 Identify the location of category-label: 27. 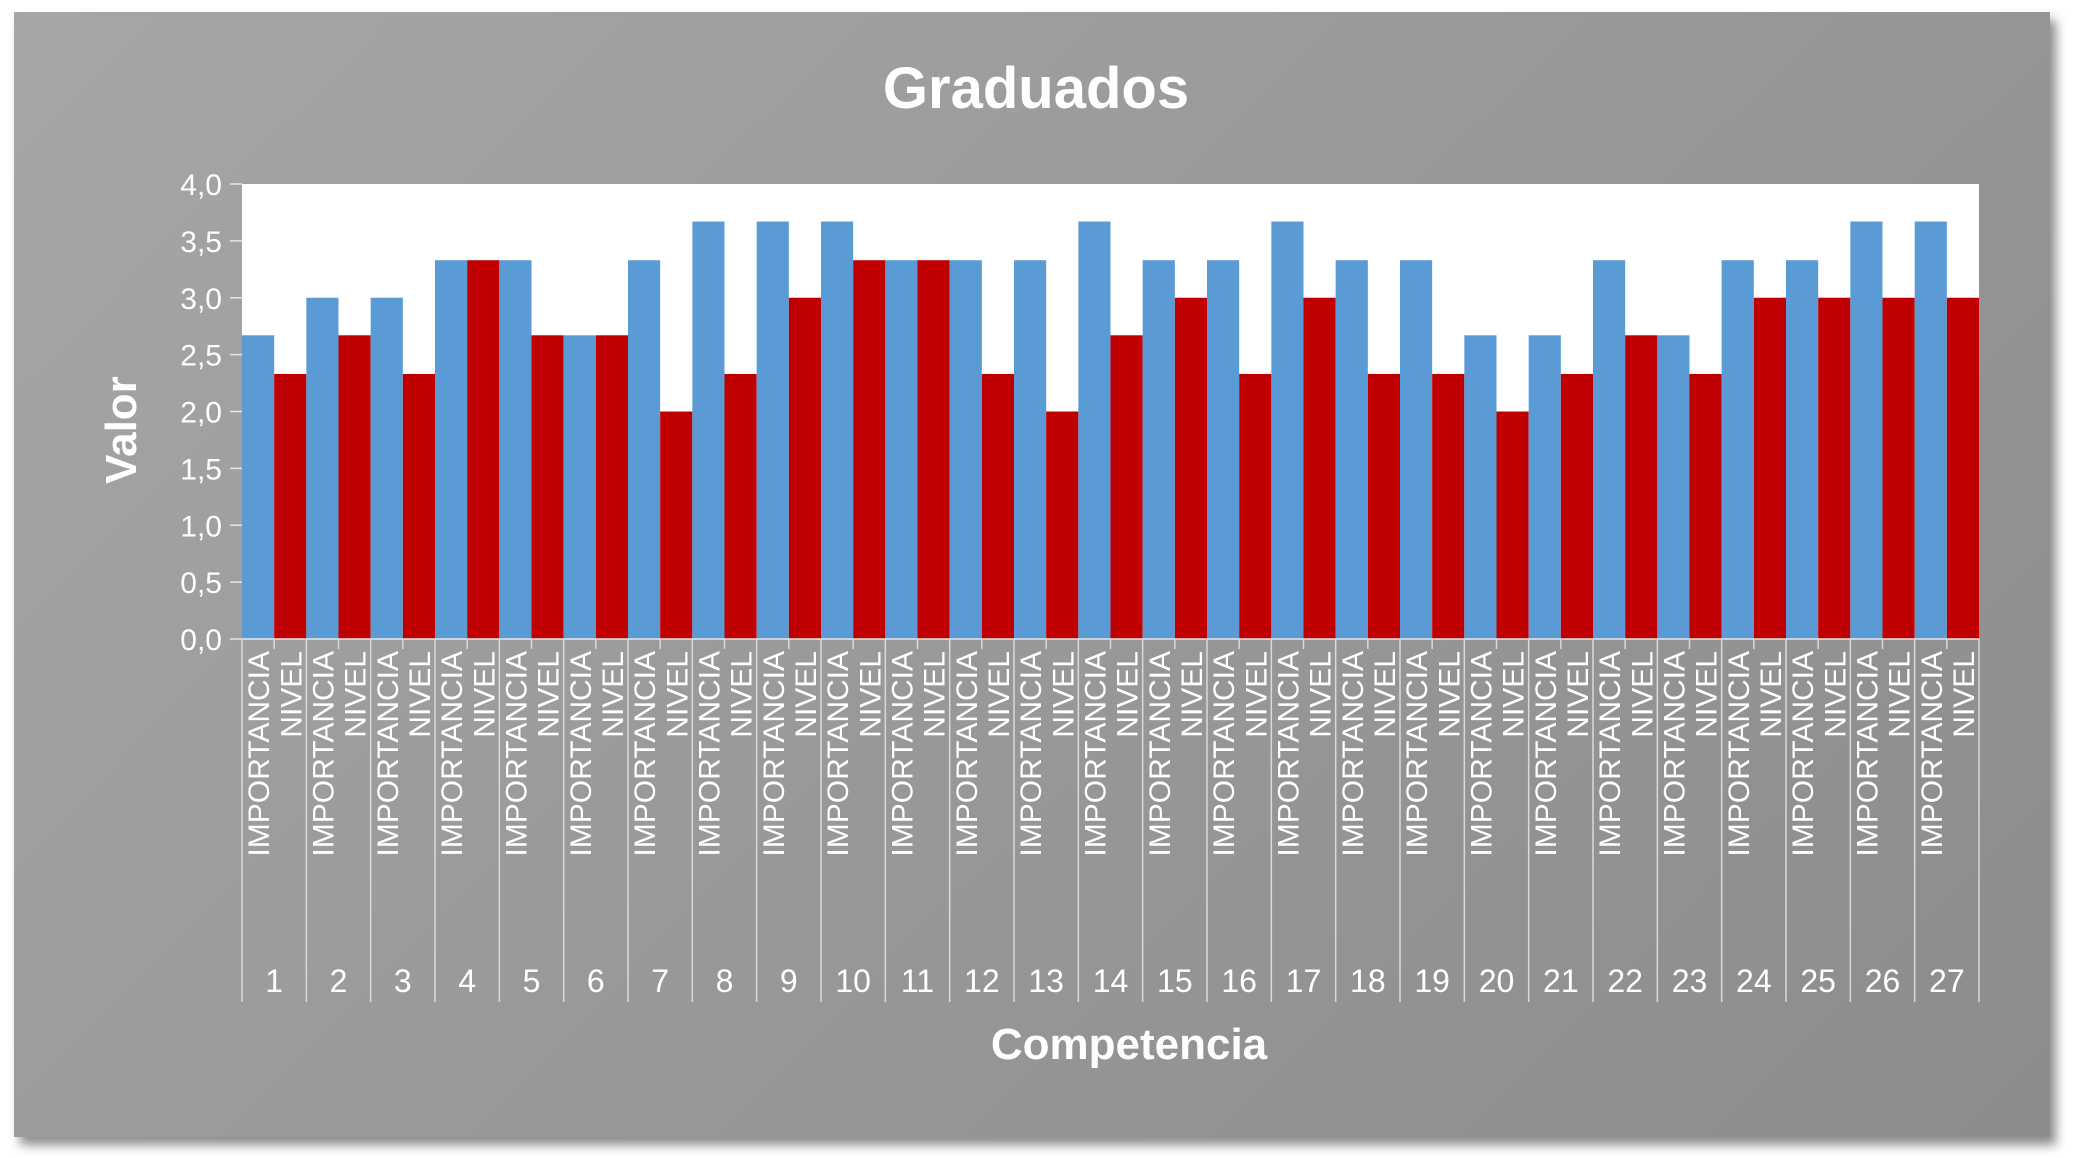
(1947, 981).